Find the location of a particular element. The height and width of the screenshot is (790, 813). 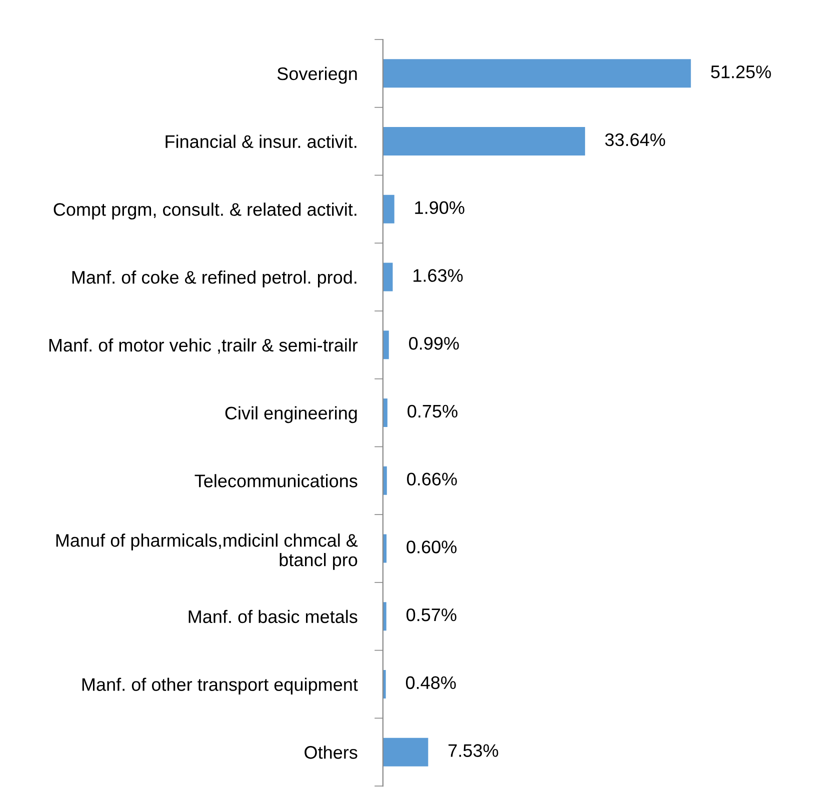

y-tick-label: Manf. of basic metals is located at coordinates (273, 617).